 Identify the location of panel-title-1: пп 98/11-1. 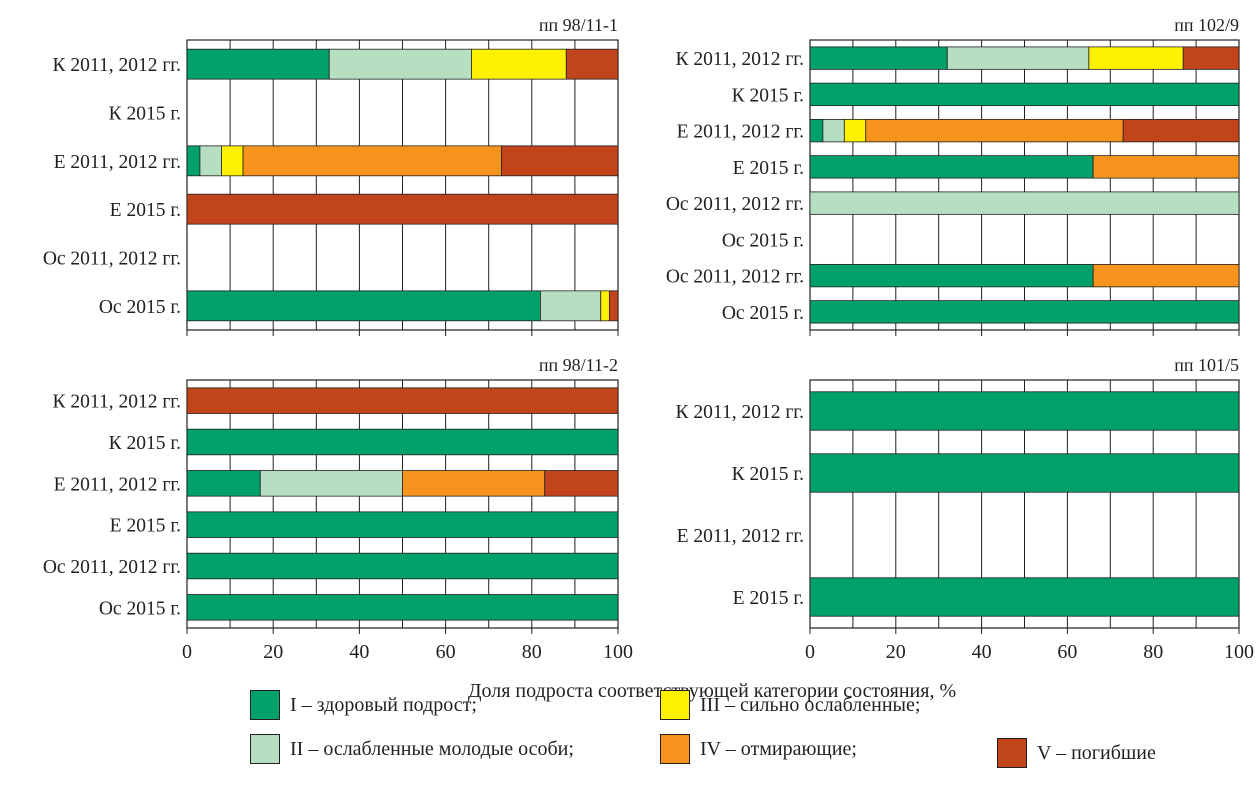
(578, 25).